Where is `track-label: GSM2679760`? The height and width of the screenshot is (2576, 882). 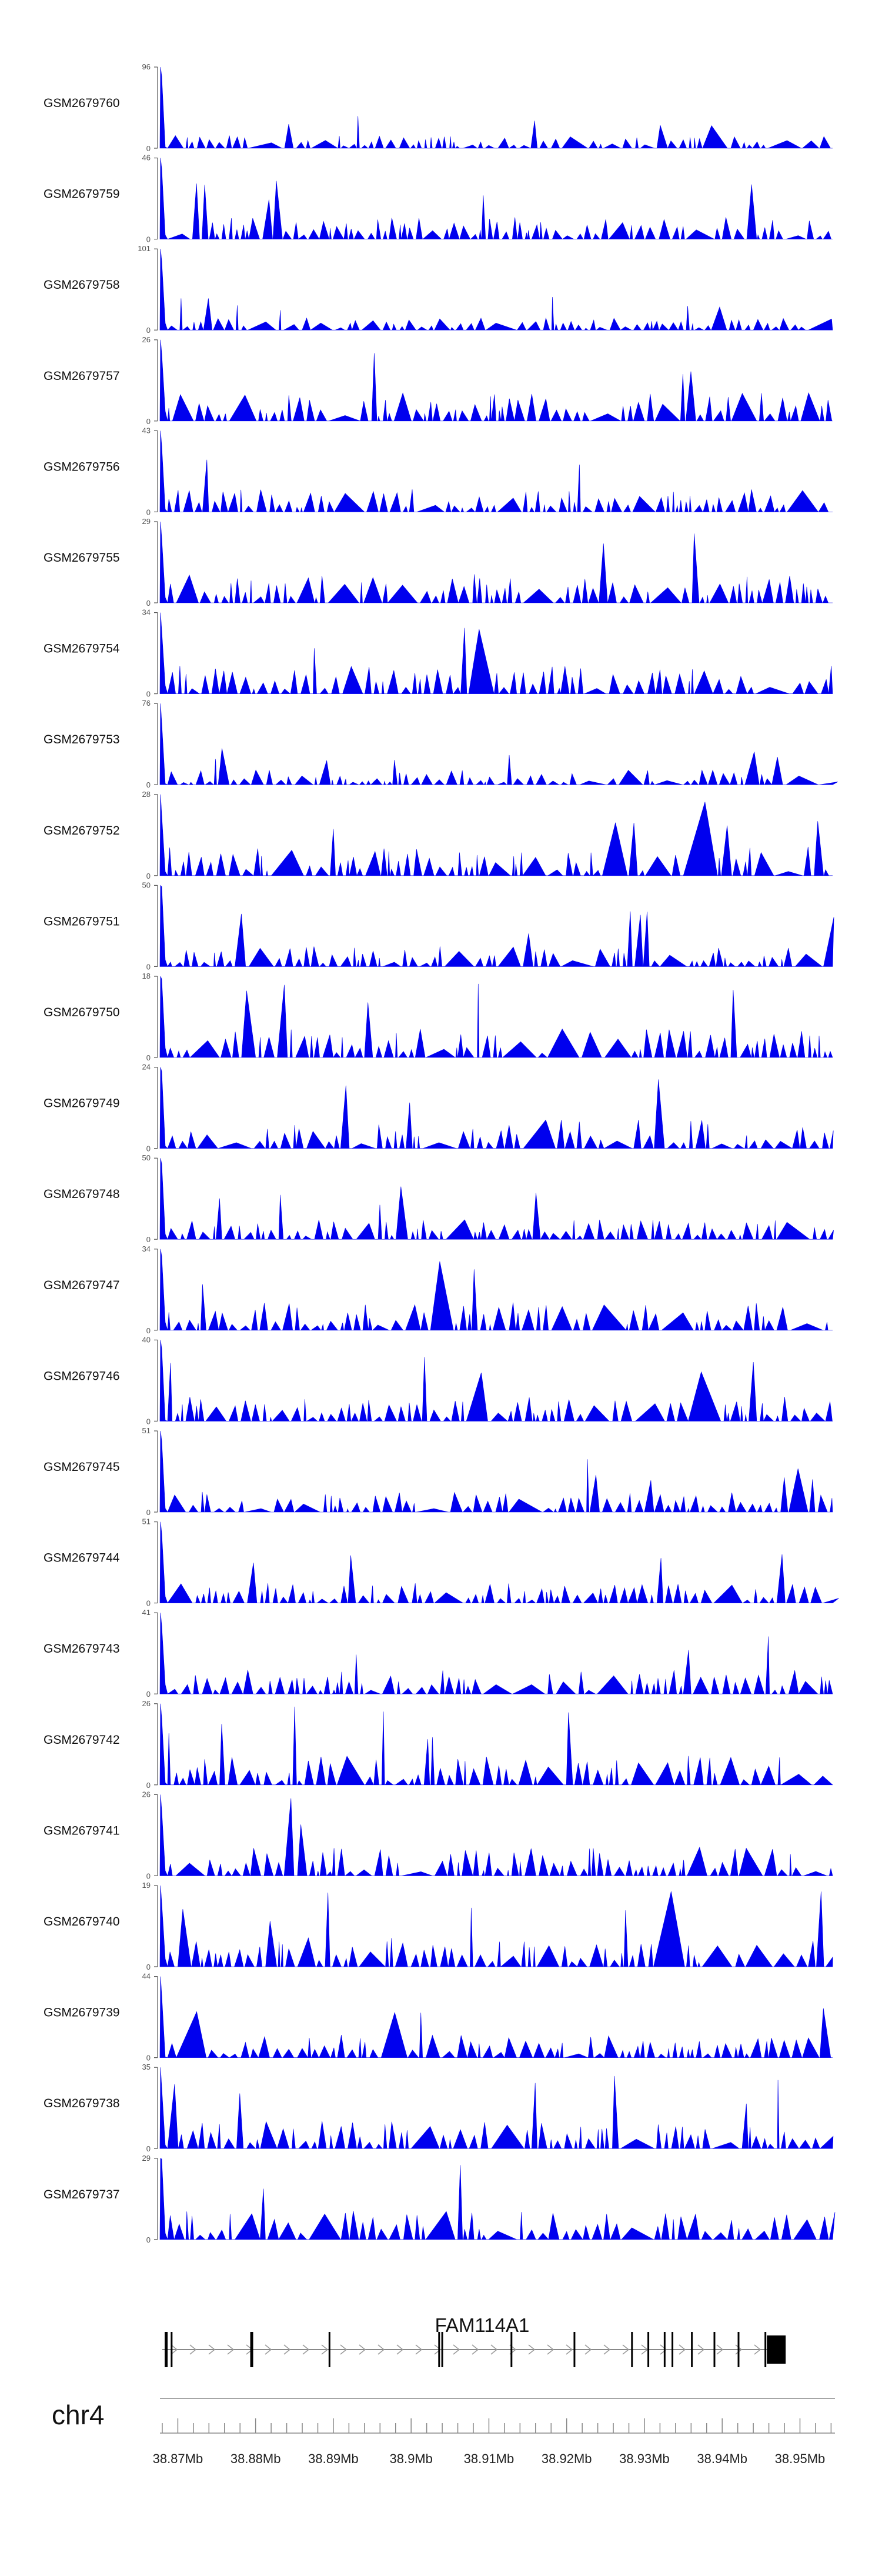
track-label: GSM2679760 is located at coordinates (82, 103).